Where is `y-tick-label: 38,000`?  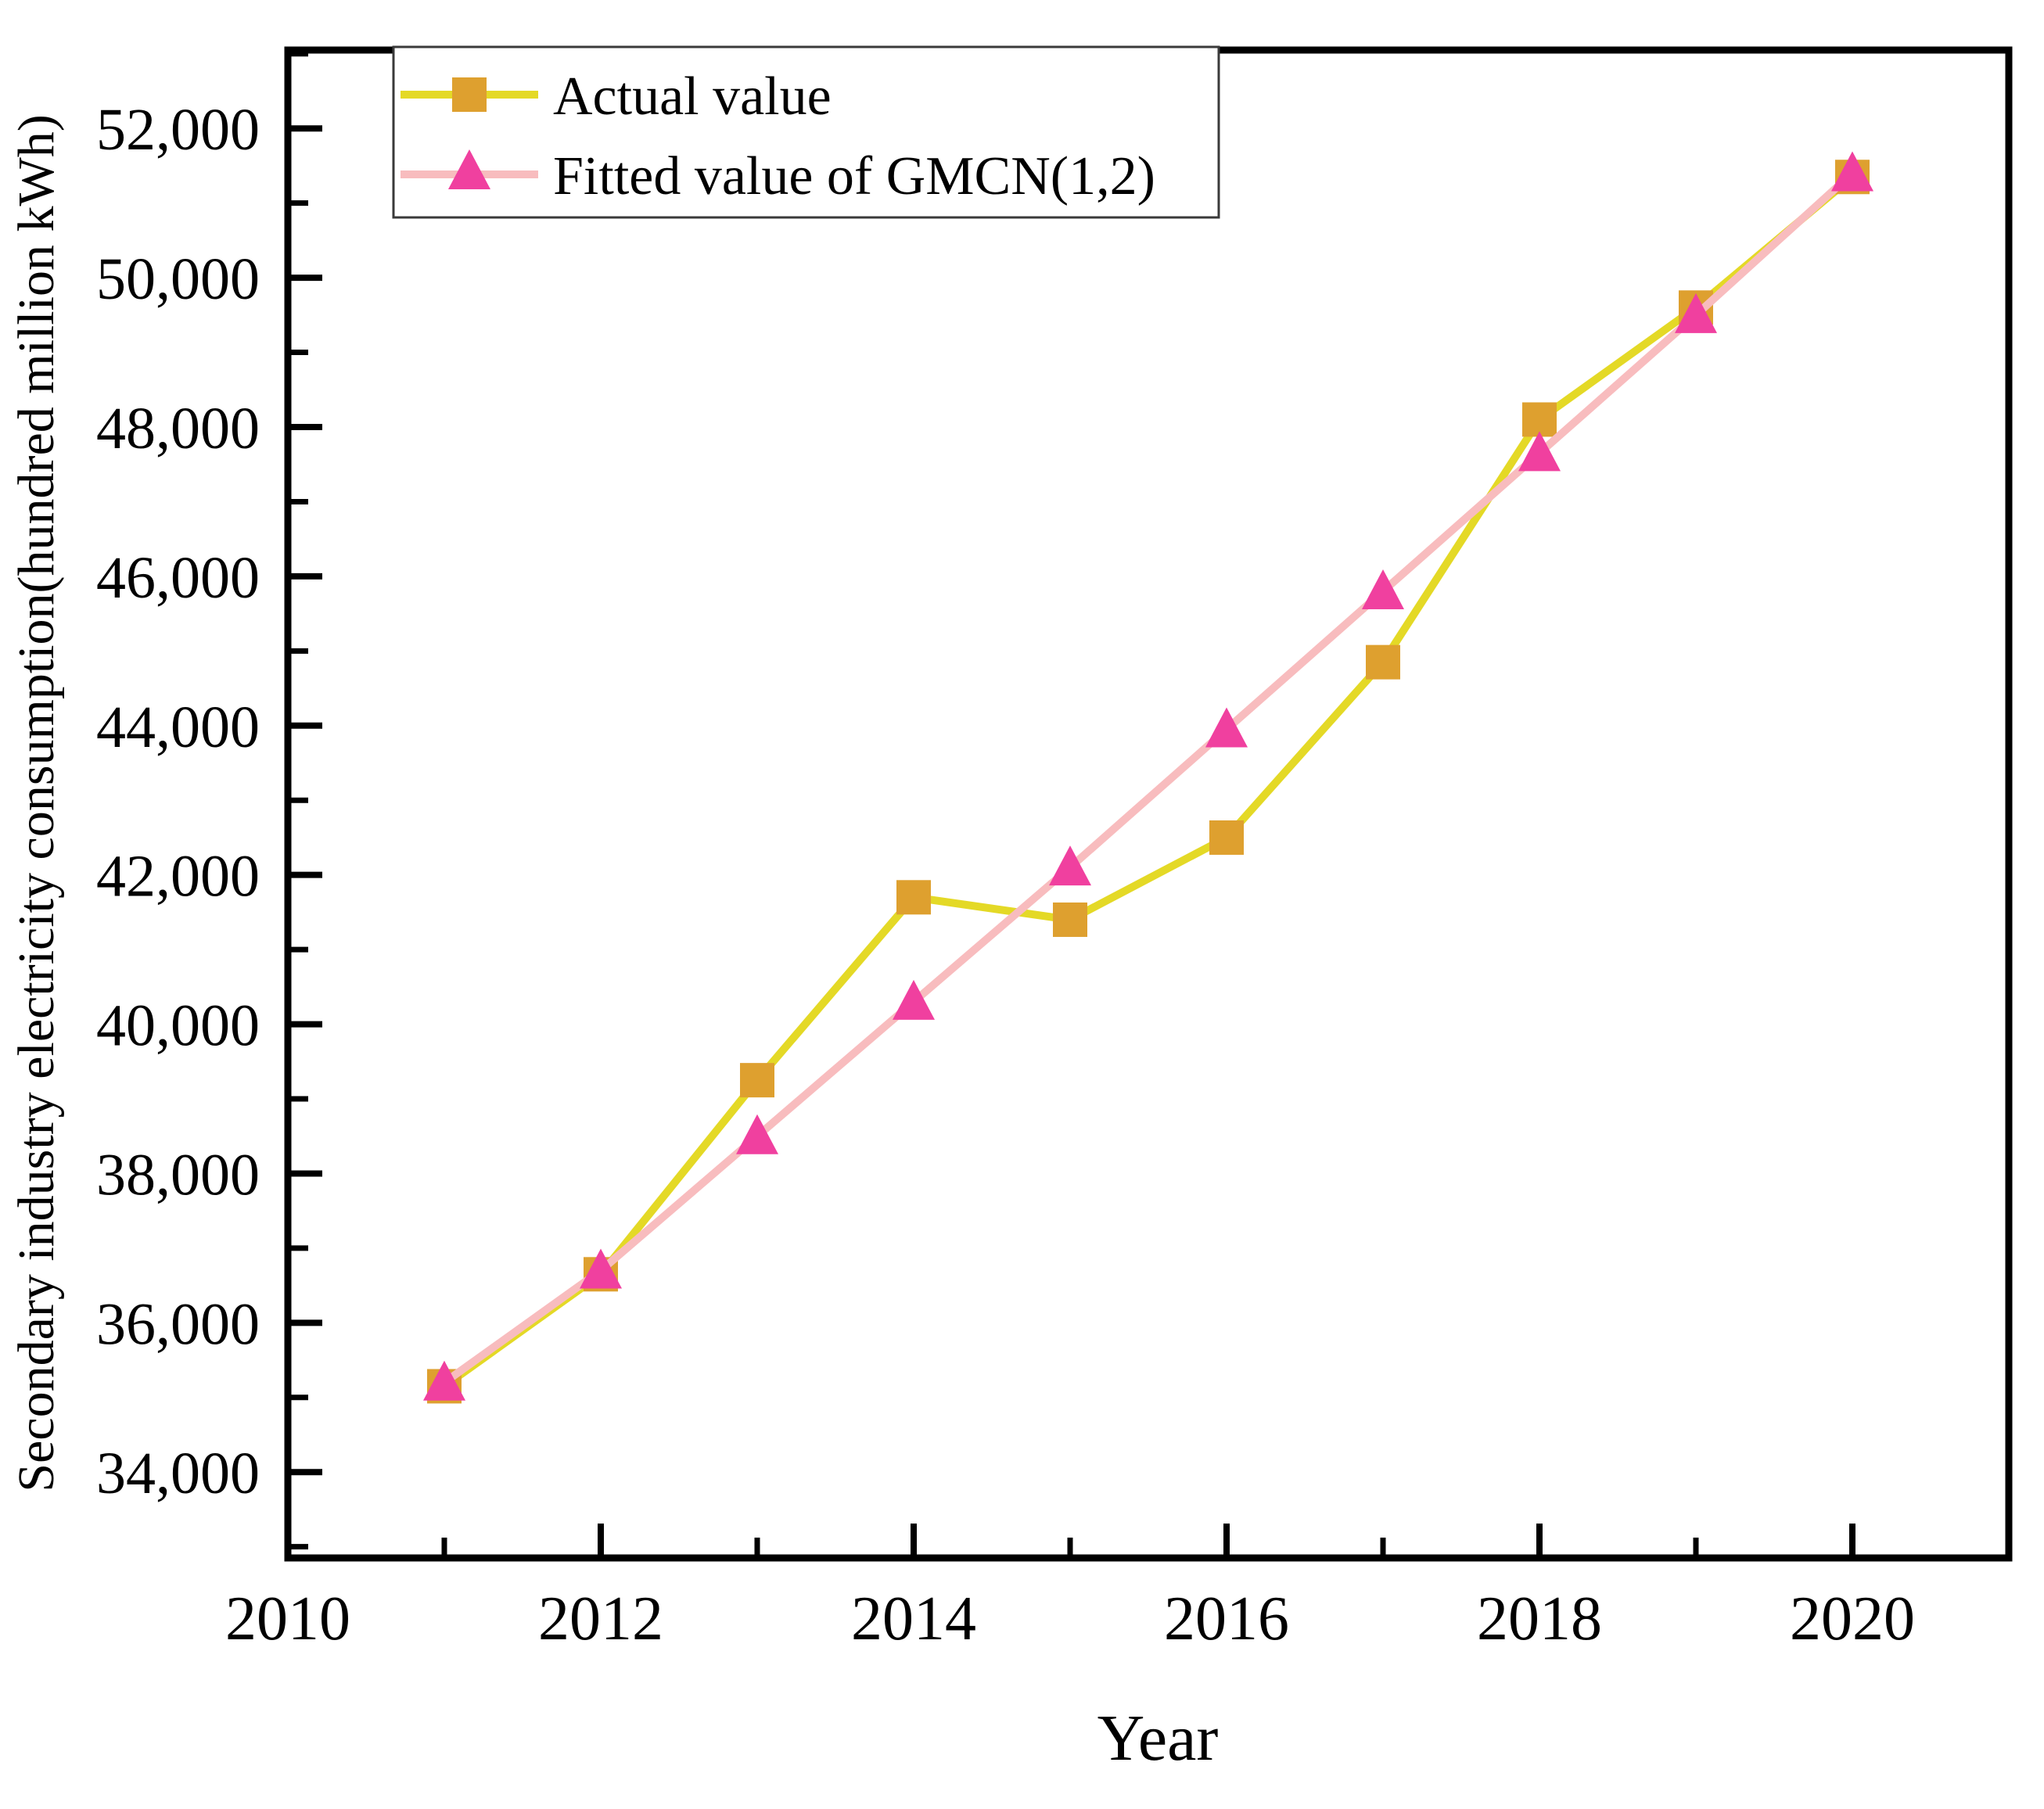 y-tick-label: 38,000 is located at coordinates (178, 1175).